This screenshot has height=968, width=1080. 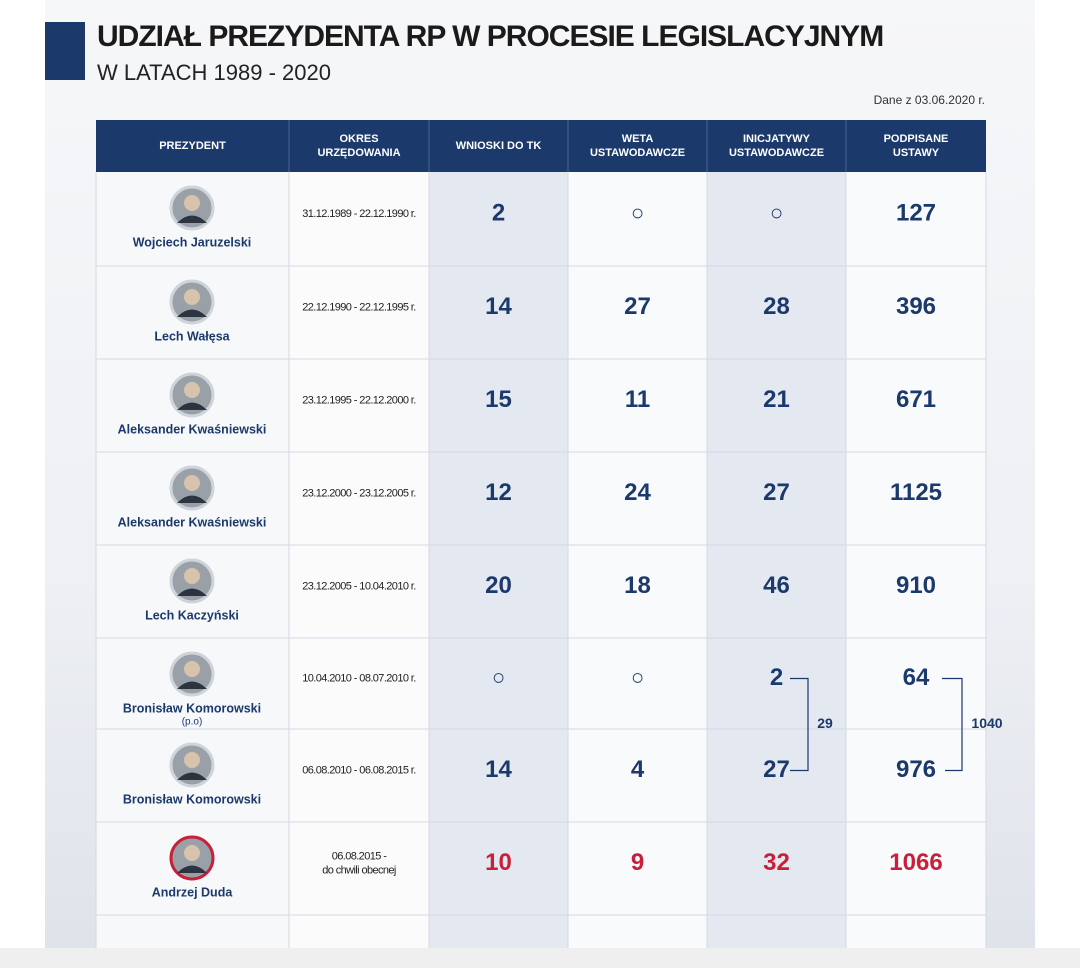 I want to click on subtitle: W LATACH 1989 - 2020, so click(x=214, y=72).